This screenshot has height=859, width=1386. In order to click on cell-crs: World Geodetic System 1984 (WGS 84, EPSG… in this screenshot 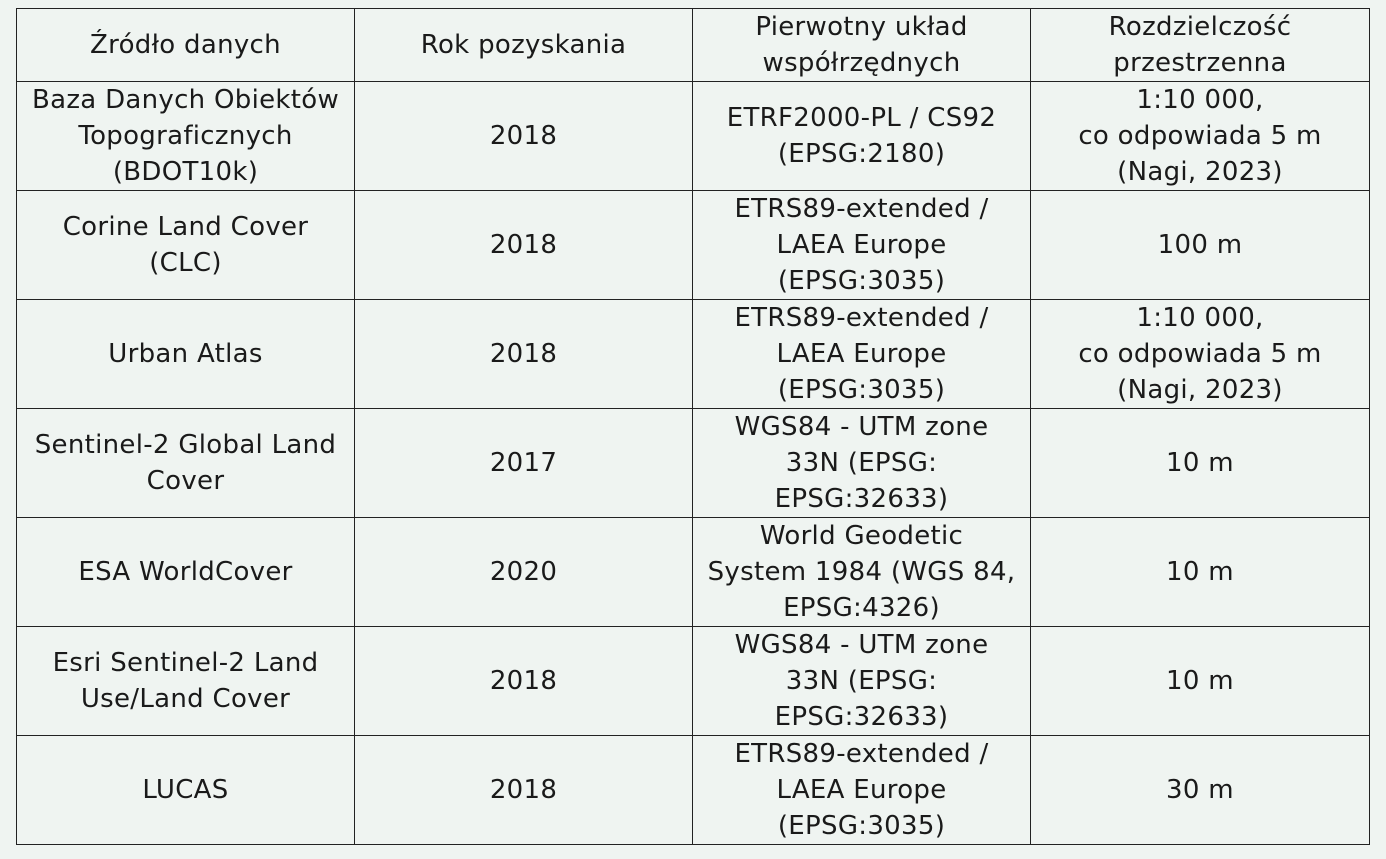, I will do `click(861, 572)`.